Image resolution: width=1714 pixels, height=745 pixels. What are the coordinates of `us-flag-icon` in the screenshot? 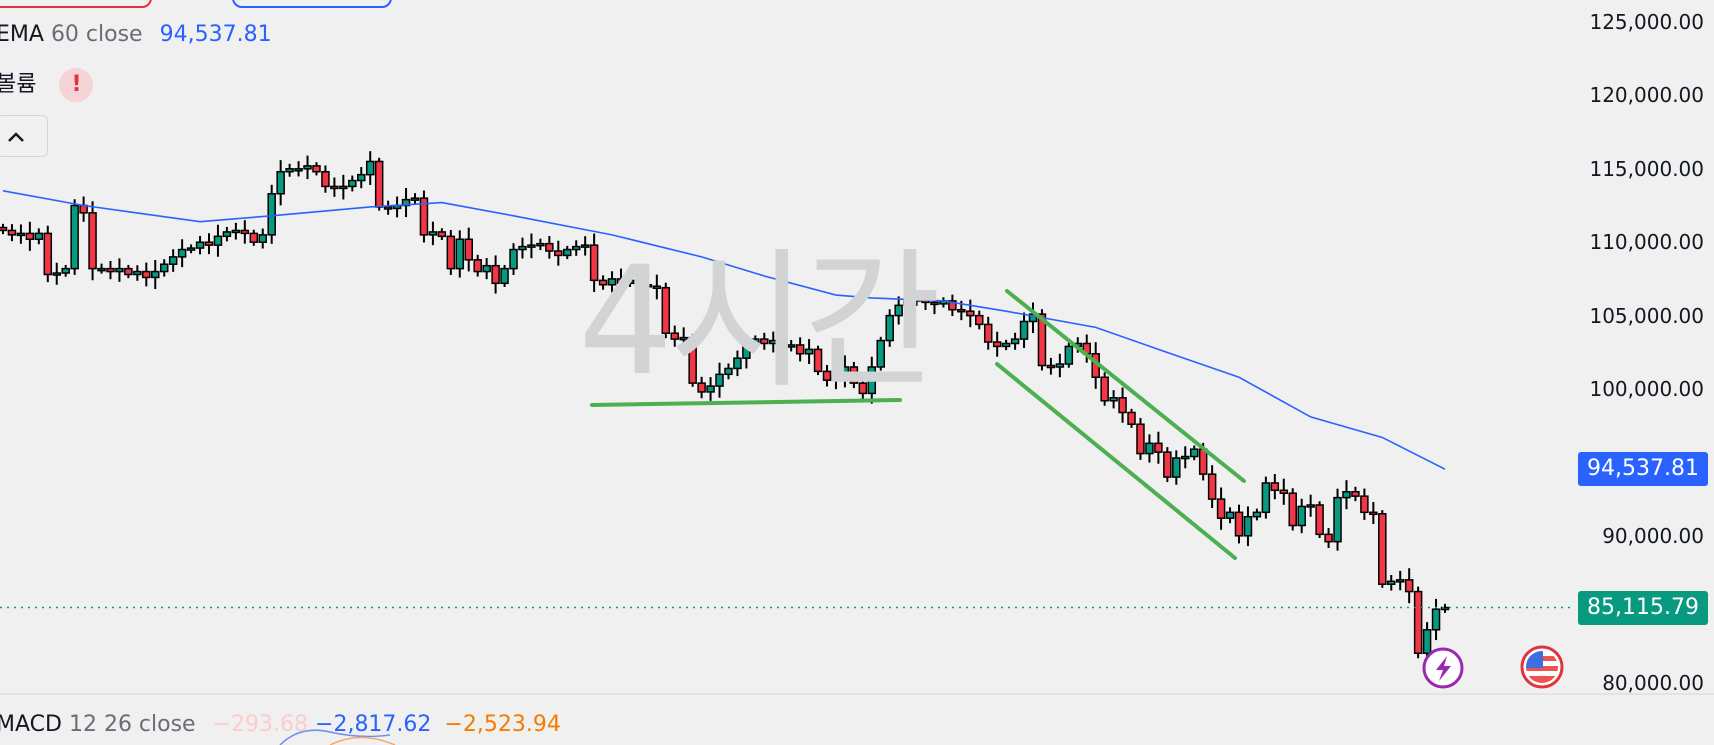 It's located at (1542, 667).